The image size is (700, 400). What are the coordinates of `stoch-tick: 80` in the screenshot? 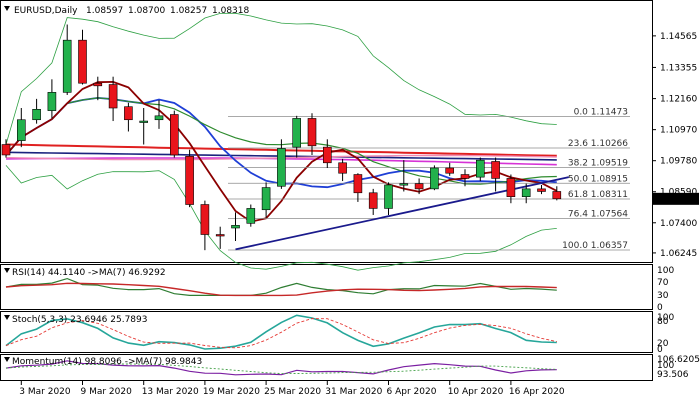 It's located at (663, 322).